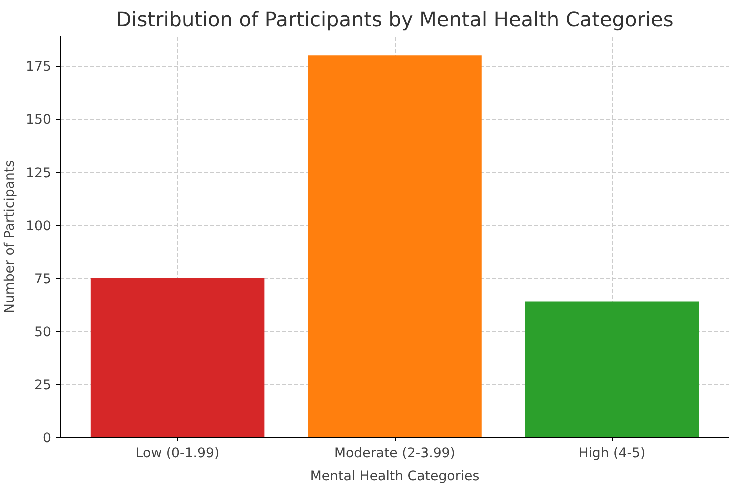 The image size is (734, 487). What do you see at coordinates (395, 477) in the screenshot?
I see `x-axis-title: Mental Health Categories` at bounding box center [395, 477].